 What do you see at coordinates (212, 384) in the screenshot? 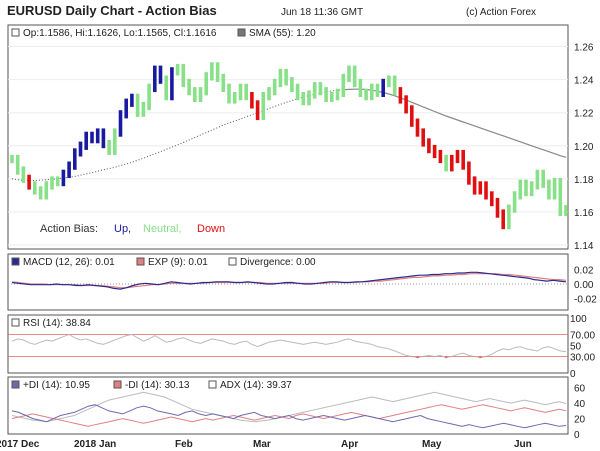
I see `adx-legend-swatch` at bounding box center [212, 384].